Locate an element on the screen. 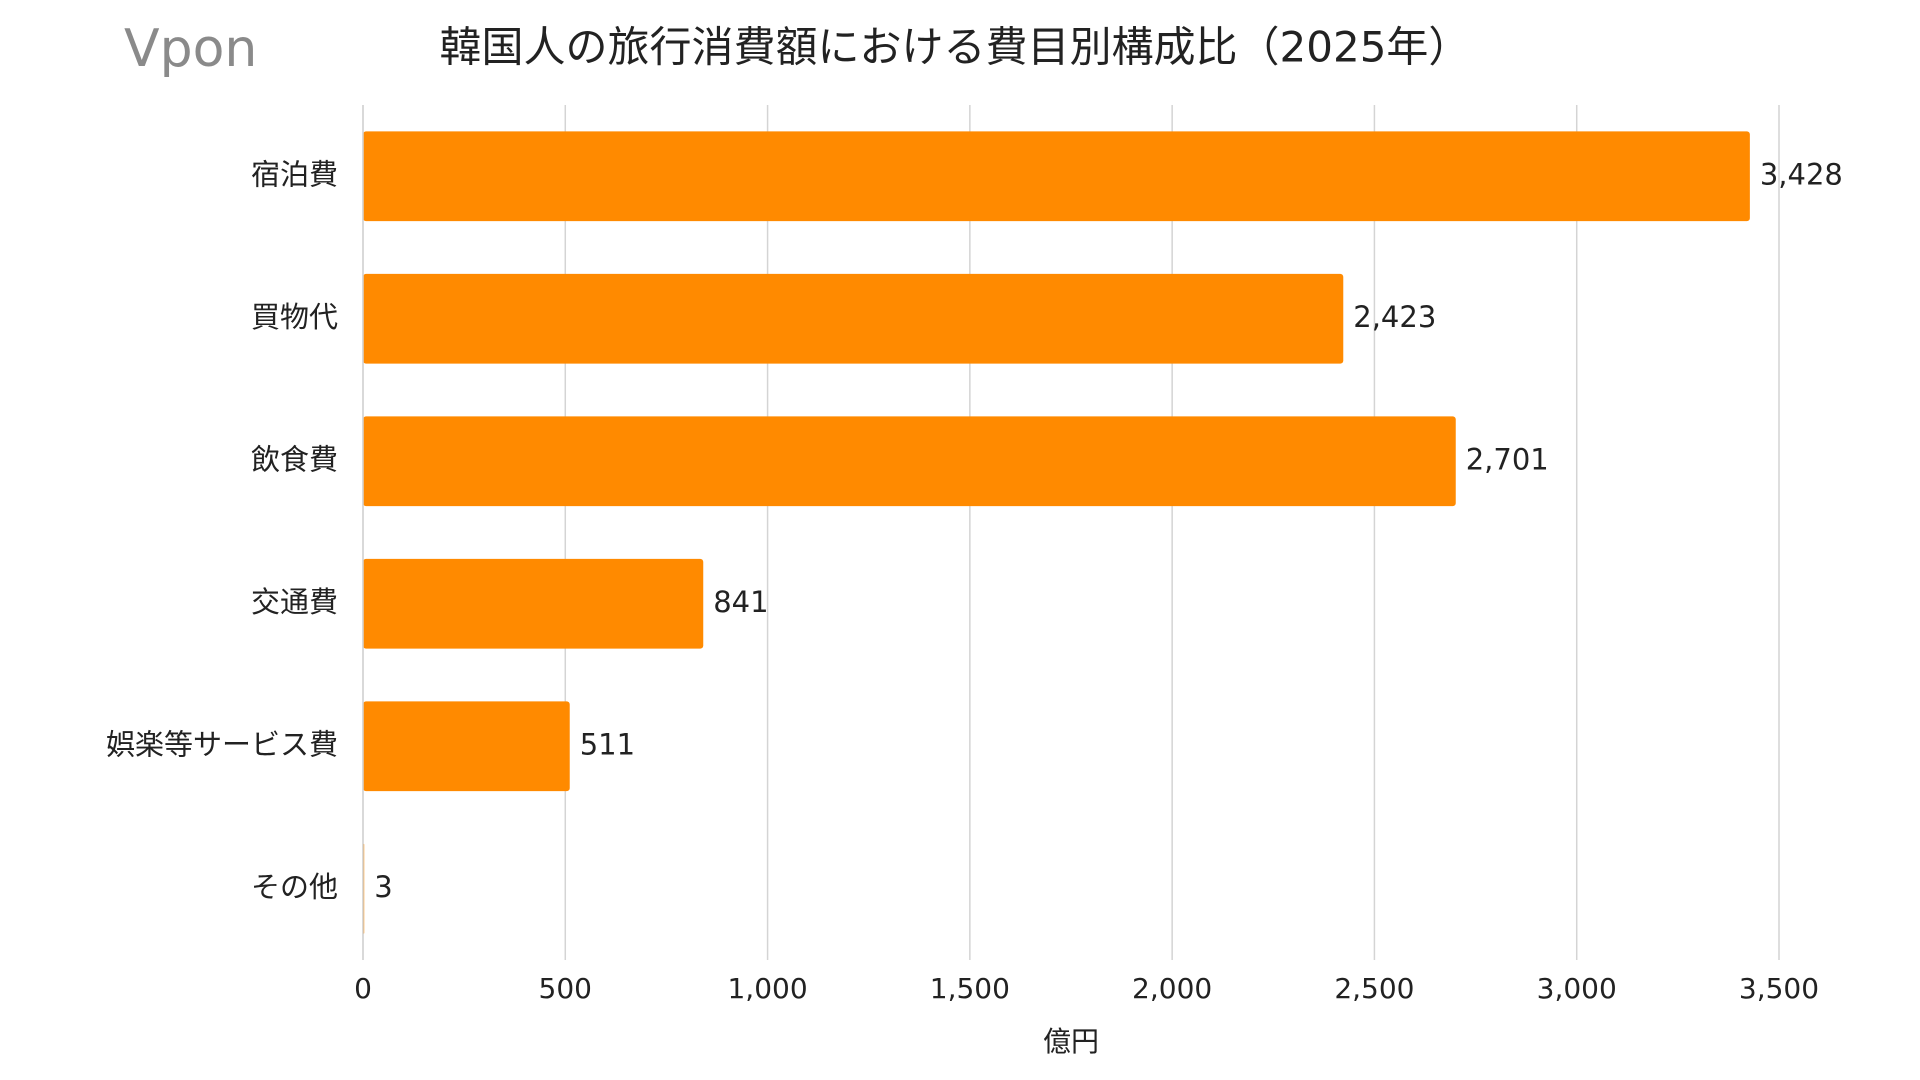 The height and width of the screenshot is (1080, 1920). x-tick-label: 1,500 is located at coordinates (970, 988).